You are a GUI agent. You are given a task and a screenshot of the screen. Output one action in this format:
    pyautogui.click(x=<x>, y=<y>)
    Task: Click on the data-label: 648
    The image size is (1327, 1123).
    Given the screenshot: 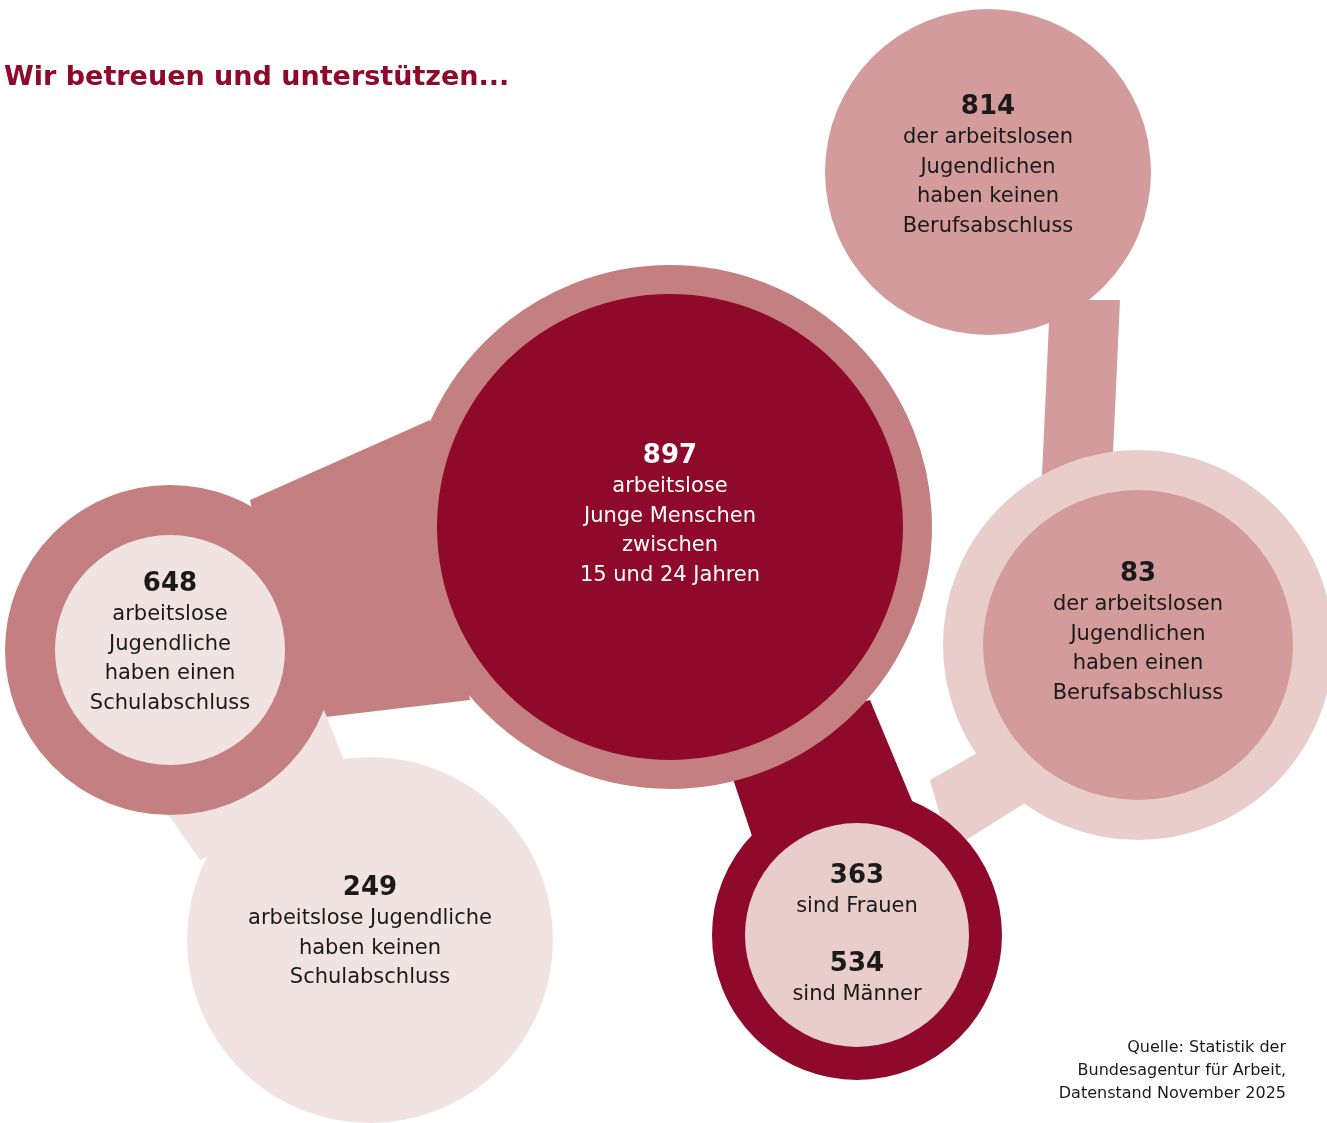 What is the action you would take?
    pyautogui.click(x=170, y=581)
    